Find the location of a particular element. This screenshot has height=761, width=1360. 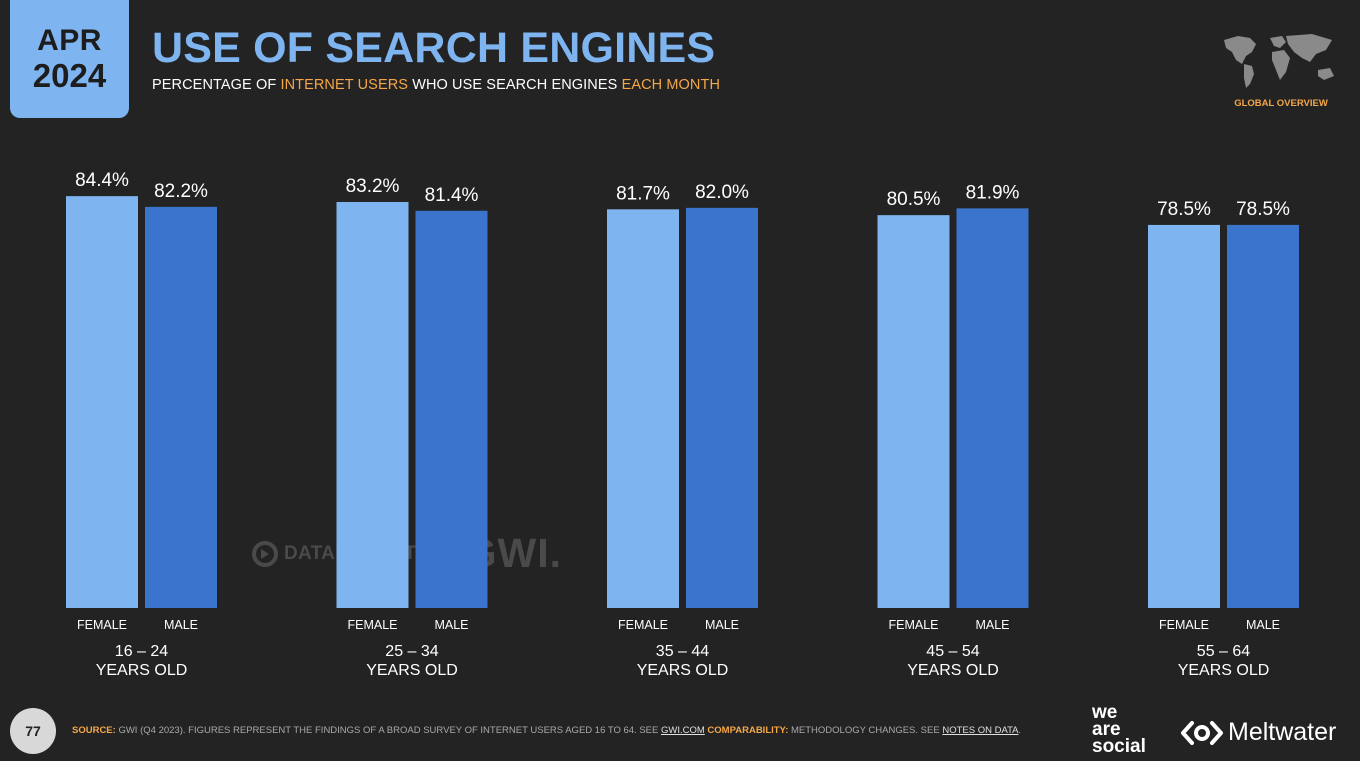

category-tick-label: 45 – 54 is located at coordinates (952, 651).